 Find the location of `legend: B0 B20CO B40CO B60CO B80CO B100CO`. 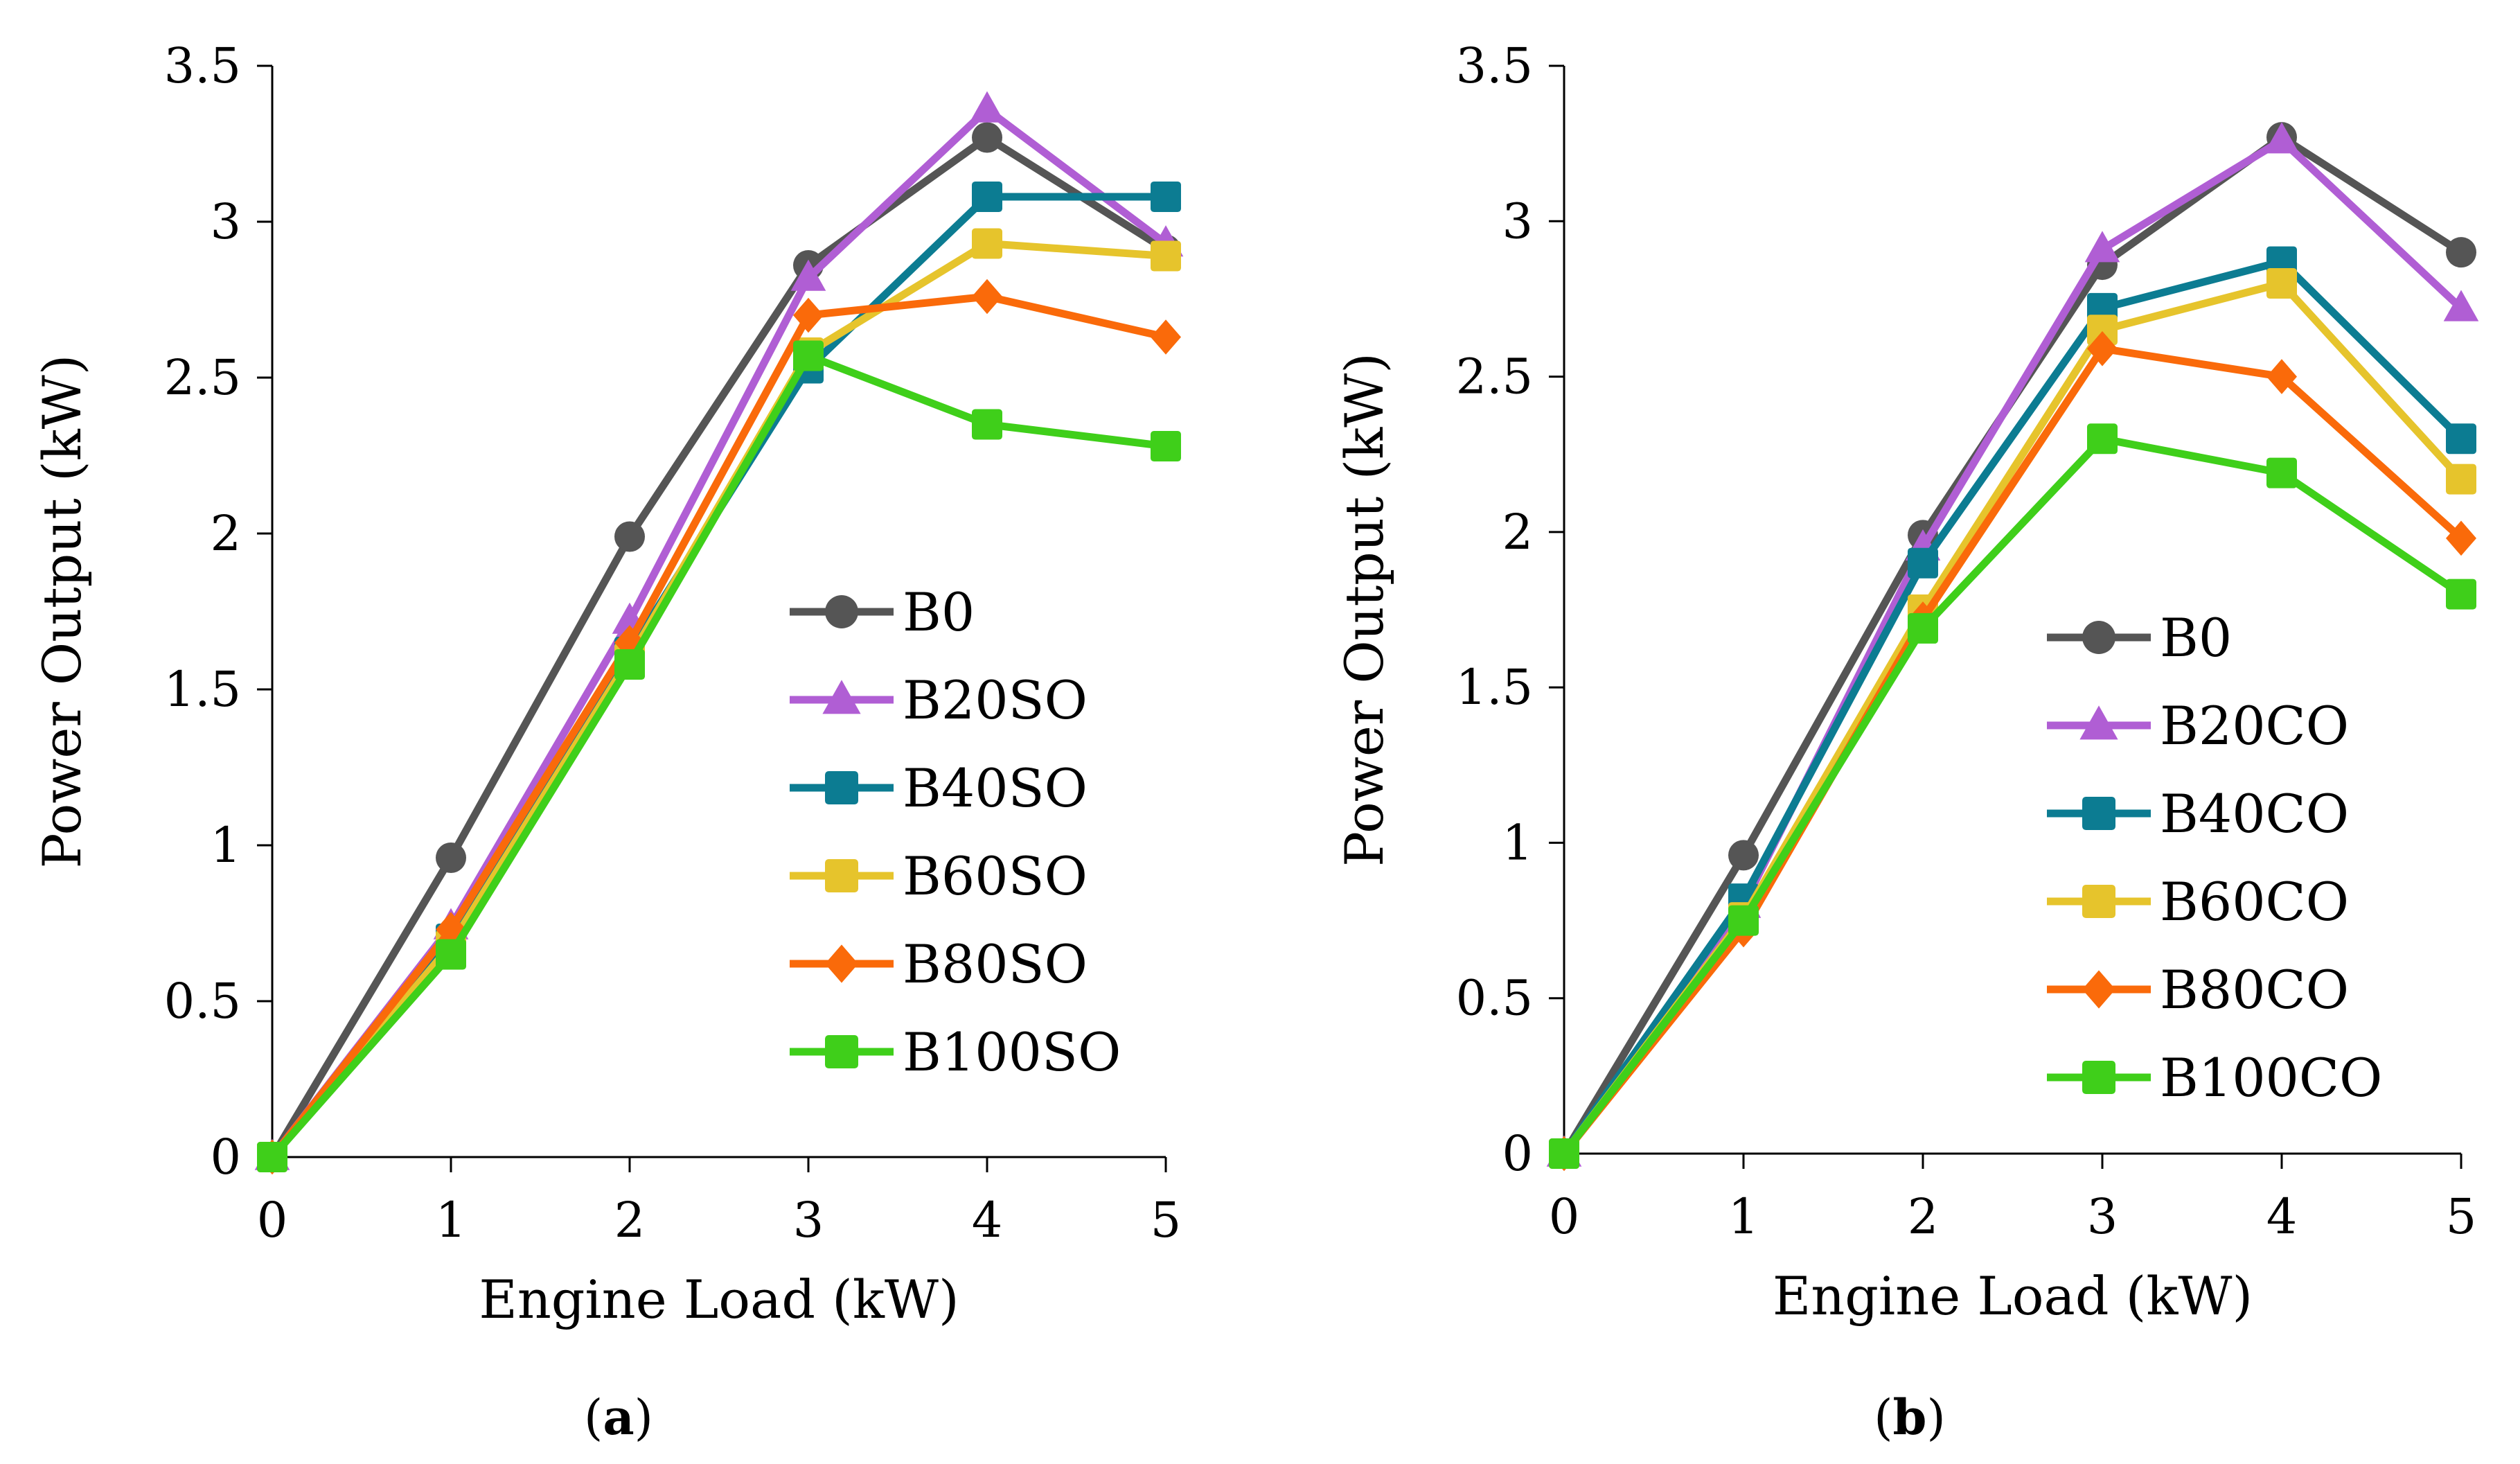

legend: B0 B20CO B40CO B60CO B80CO B100CO is located at coordinates (2214, 858).